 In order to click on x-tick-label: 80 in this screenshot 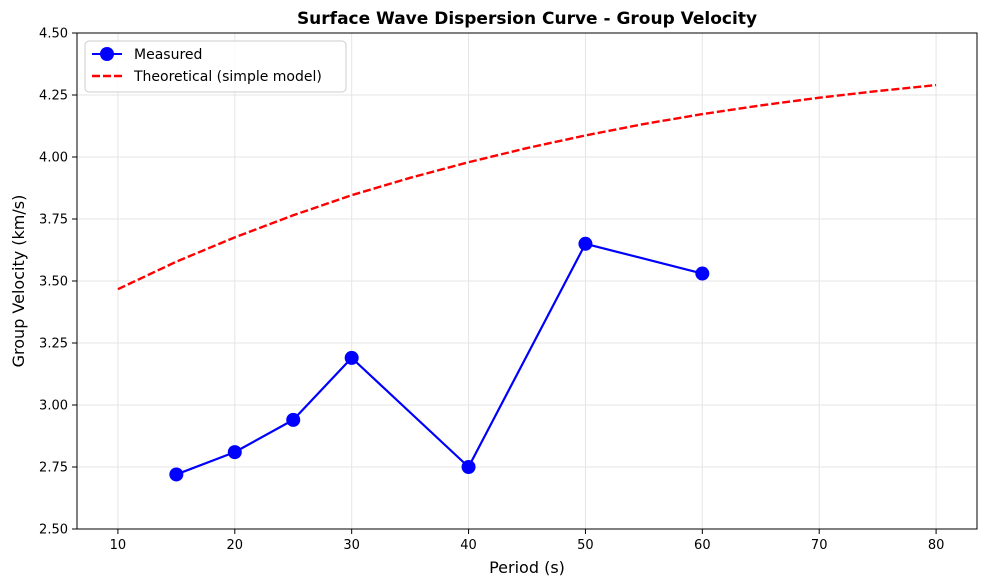, I will do `click(936, 545)`.